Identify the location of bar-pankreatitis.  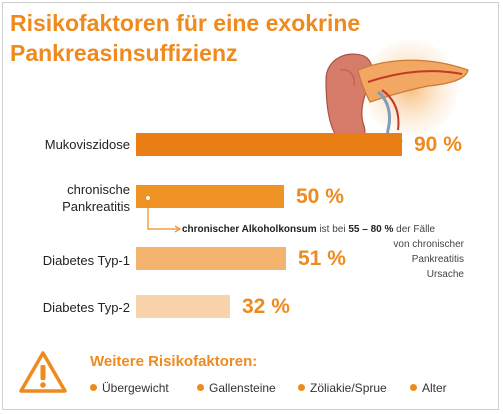
(210, 196).